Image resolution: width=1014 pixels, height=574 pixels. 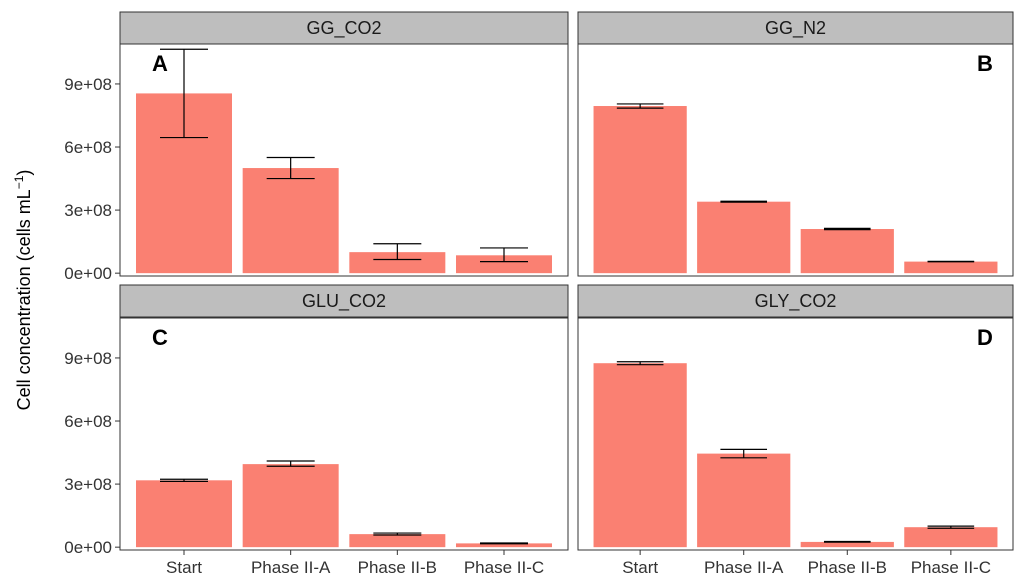 I want to click on y-axis-label: Cell concentration (cells mL−1), so click(x=23, y=290).